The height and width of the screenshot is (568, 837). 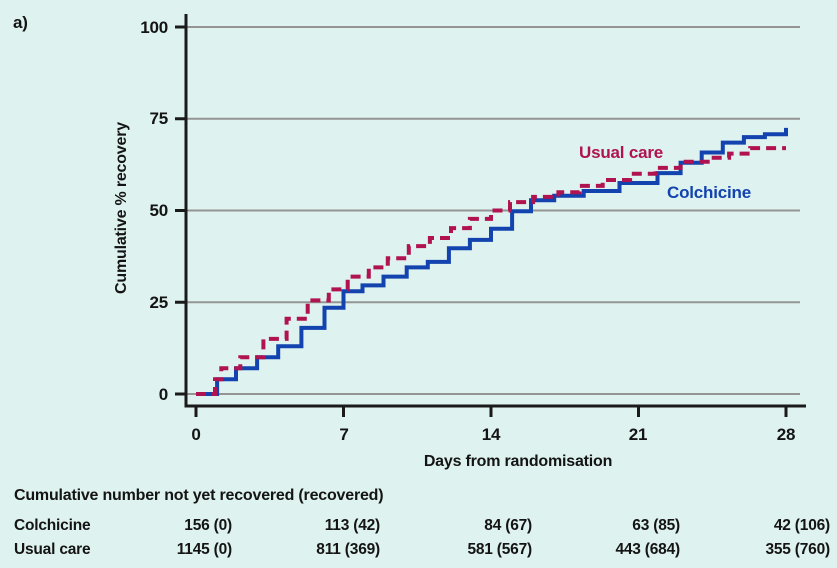 What do you see at coordinates (204, 549) in the screenshot?
I see `table-cell: 1145 (0)` at bounding box center [204, 549].